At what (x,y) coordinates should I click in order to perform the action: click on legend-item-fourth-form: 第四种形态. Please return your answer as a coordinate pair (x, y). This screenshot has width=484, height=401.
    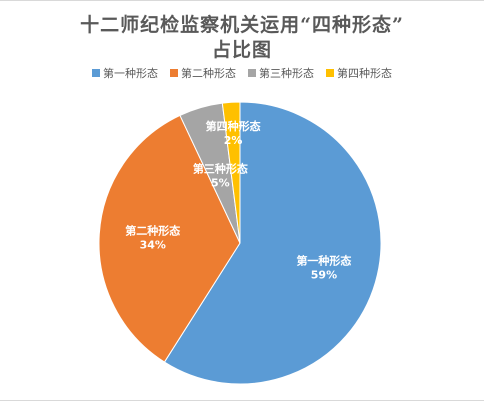
    Looking at the image, I should click on (359, 73).